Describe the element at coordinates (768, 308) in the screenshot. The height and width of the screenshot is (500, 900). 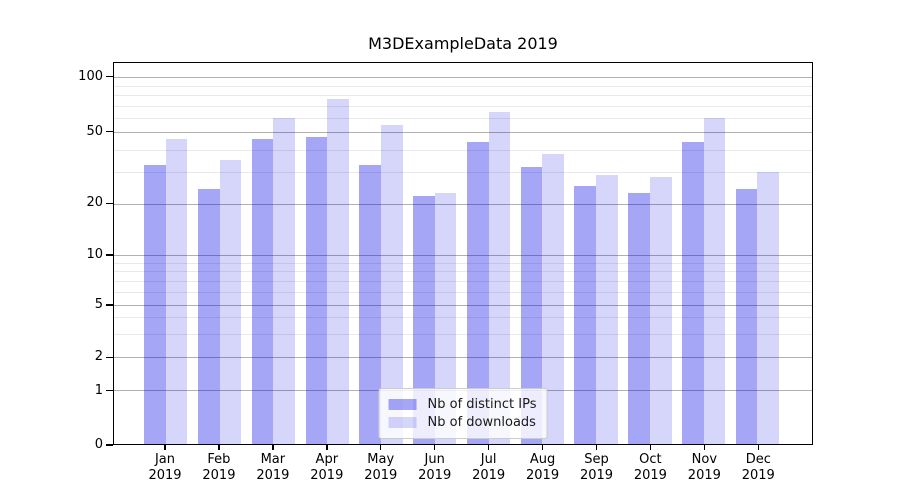
I see `bar-dec-nb-of-downloads` at that location.